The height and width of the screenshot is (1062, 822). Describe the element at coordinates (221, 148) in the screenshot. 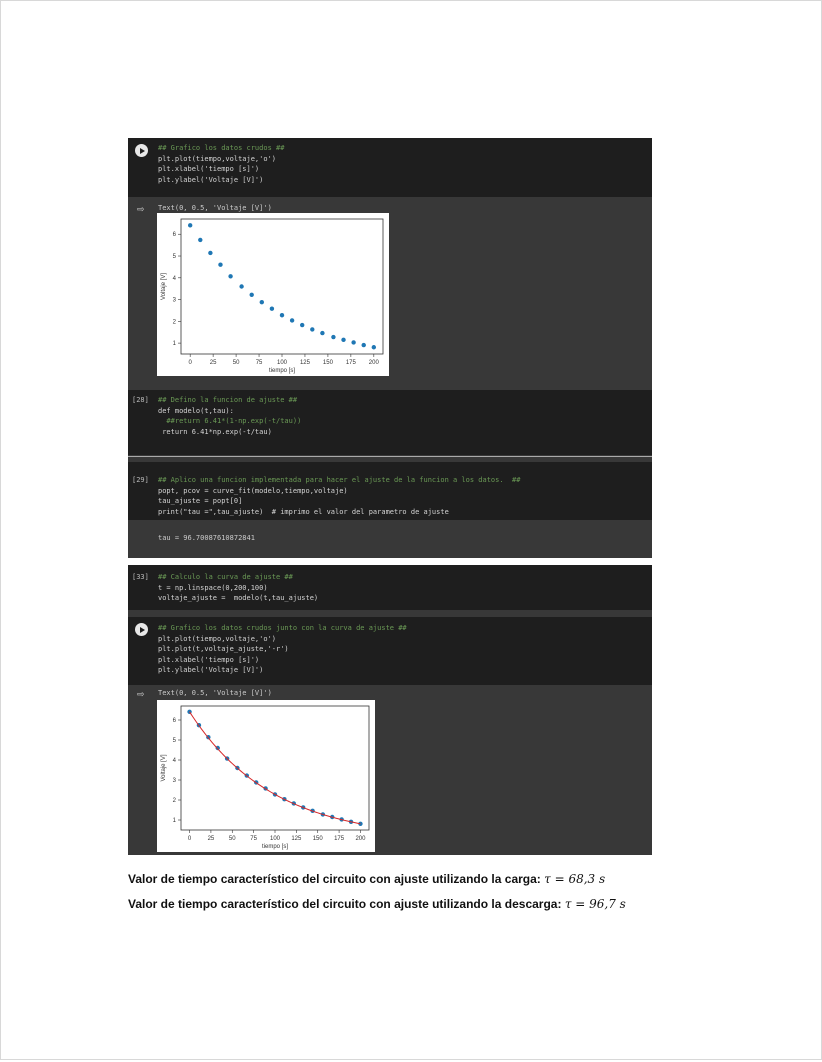

I see `code-line: ## Grafico los datos crudos ##` at that location.